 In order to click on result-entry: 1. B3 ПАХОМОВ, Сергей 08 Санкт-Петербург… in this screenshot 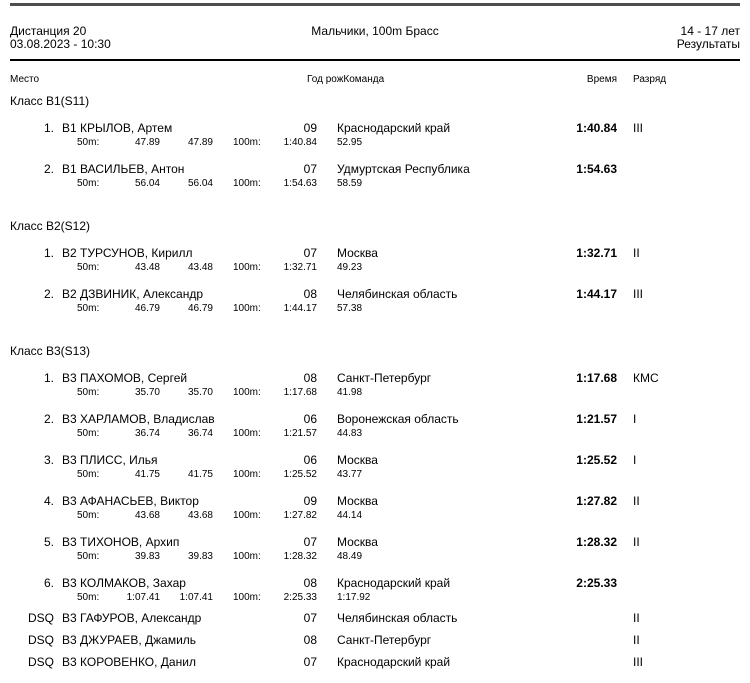, I will do `click(375, 385)`.